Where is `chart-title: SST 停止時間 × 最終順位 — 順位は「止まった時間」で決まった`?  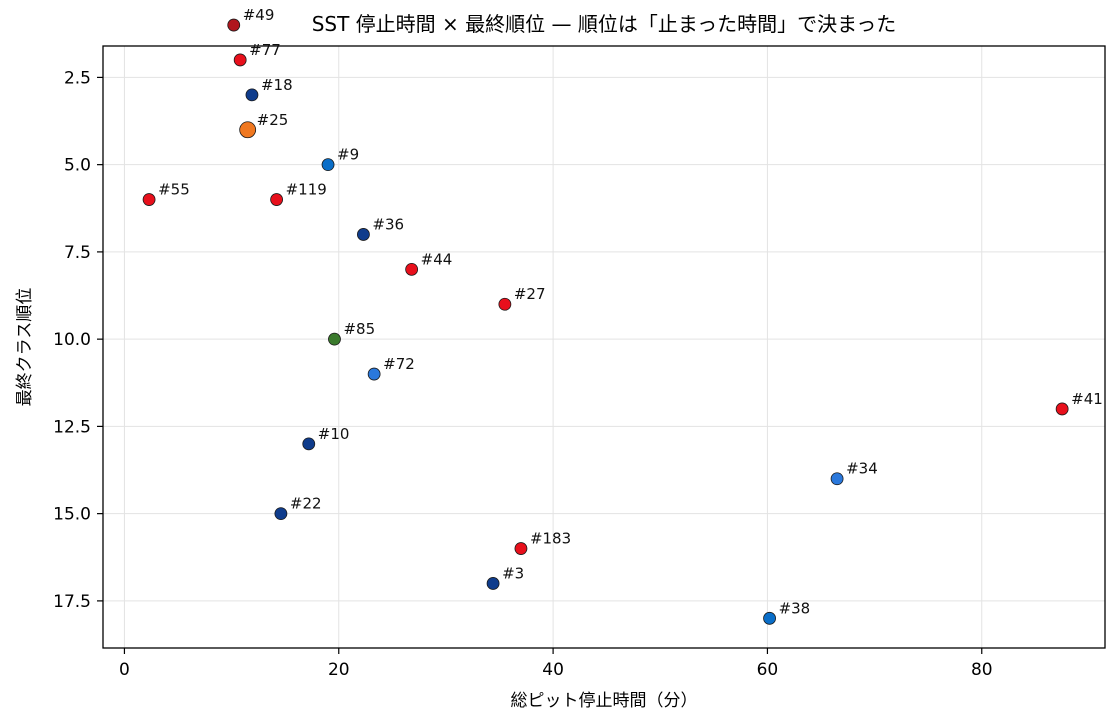
chart-title: SST 停止時間 × 最終順位 — 順位は「止まった時間」で決まった is located at coordinates (604, 24).